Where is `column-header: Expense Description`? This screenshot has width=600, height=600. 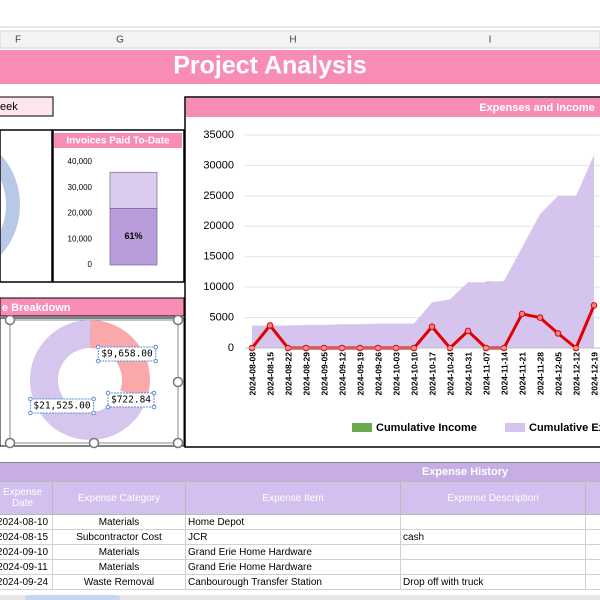 column-header: Expense Description is located at coordinates (493, 498).